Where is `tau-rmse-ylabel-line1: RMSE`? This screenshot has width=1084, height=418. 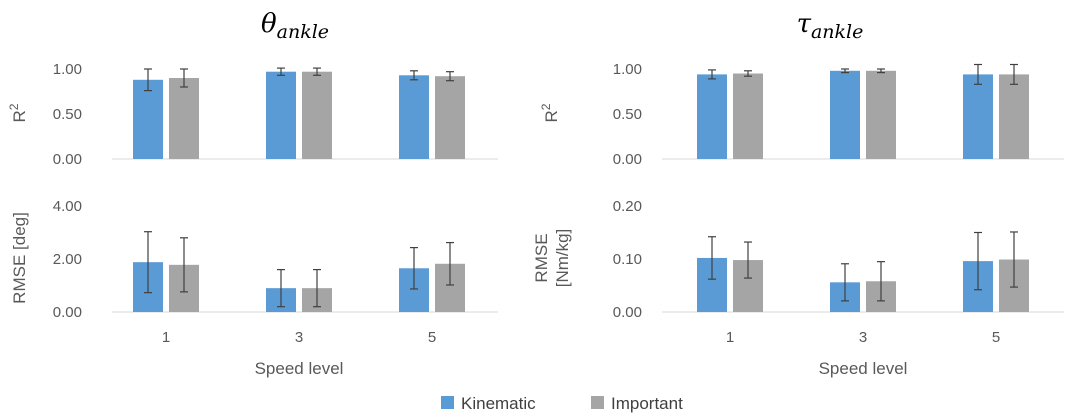 tau-rmse-ylabel-line1: RMSE is located at coordinates (541, 257).